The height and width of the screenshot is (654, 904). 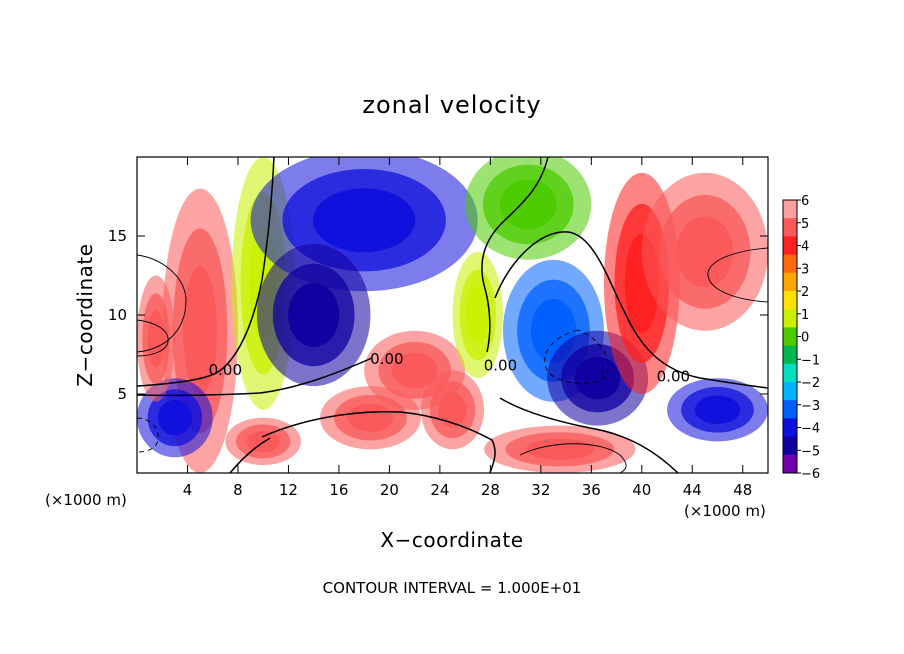 I want to click on zero-contour-lower-left, so click(x=255, y=377).